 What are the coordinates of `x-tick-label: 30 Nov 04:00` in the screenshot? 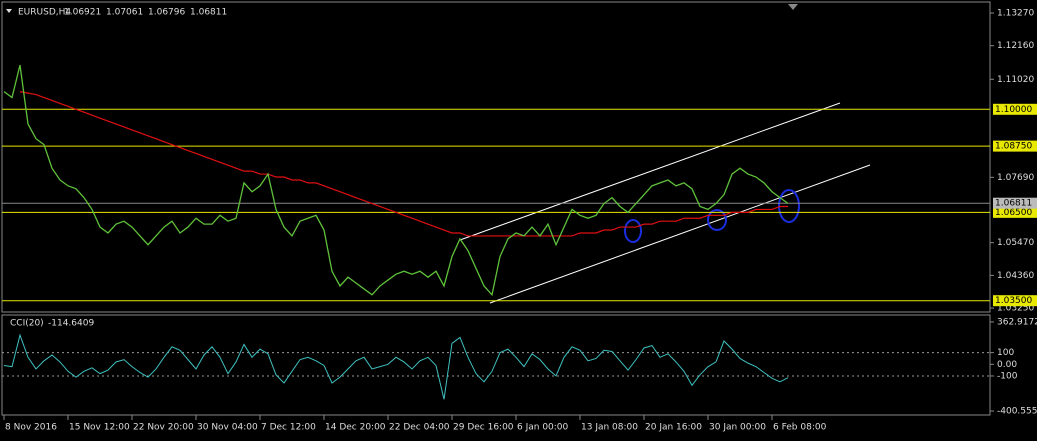 It's located at (227, 428).